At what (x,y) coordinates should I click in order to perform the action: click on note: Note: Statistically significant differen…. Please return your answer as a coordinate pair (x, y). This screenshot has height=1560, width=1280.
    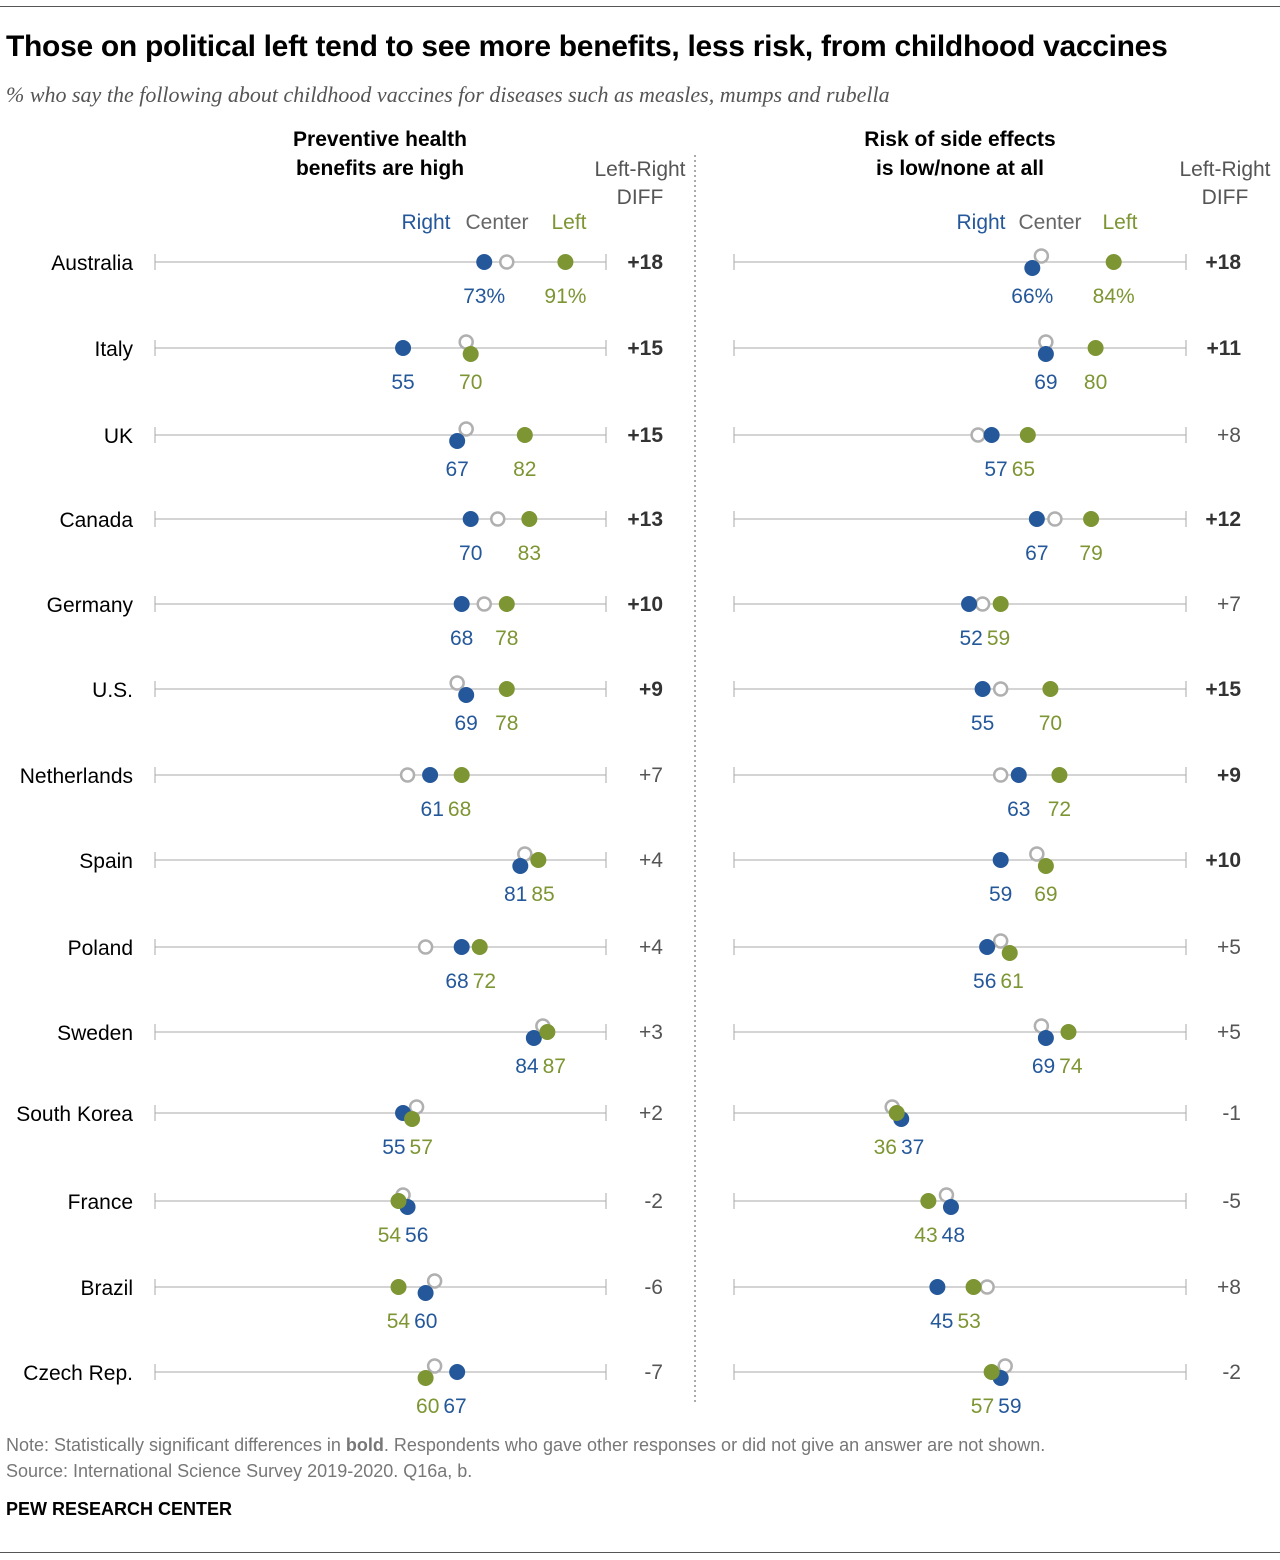
    Looking at the image, I should click on (525, 1445).